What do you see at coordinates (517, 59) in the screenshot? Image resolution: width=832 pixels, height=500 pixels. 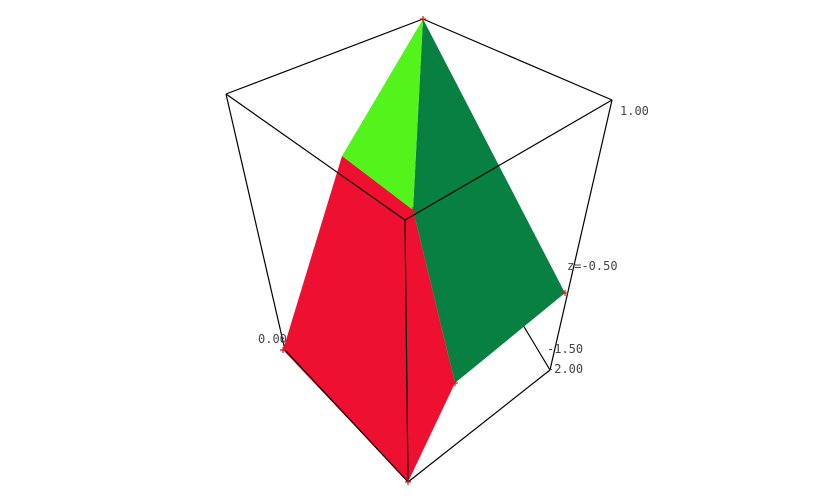 I see `box-edge-top-right` at bounding box center [517, 59].